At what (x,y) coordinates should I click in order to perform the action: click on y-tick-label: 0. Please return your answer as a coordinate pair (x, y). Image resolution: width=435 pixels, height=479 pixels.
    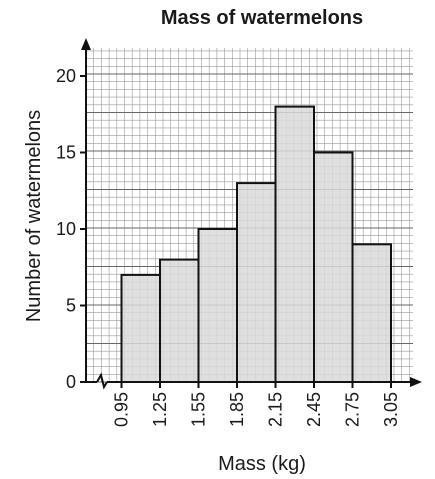
    Looking at the image, I should click on (71, 382).